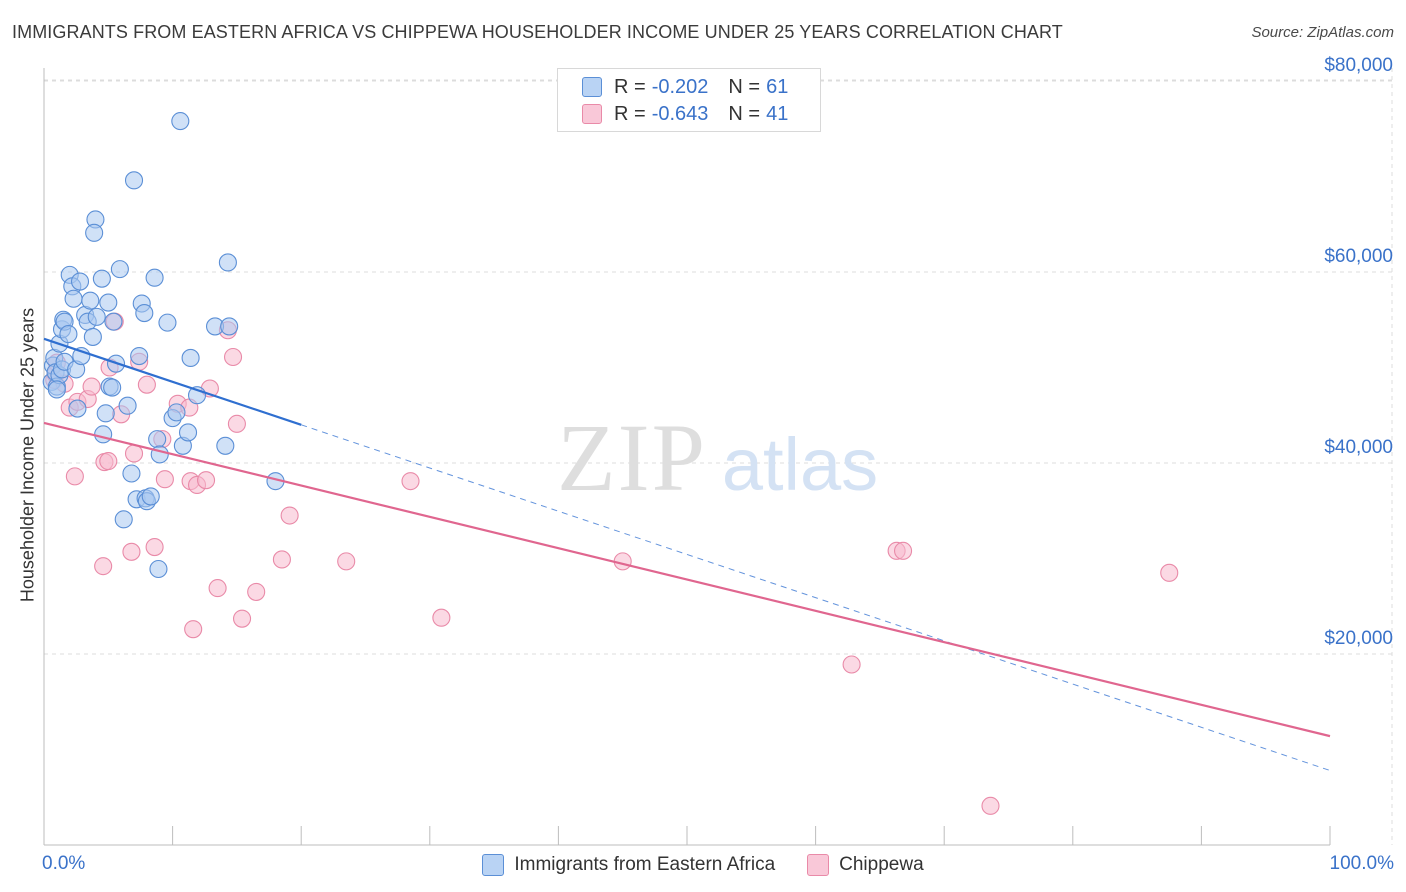 This screenshot has height=892, width=1406. I want to click on bottom-legend-item-eastern-africa: Immigrants from Eastern Africa, so click(628, 865).